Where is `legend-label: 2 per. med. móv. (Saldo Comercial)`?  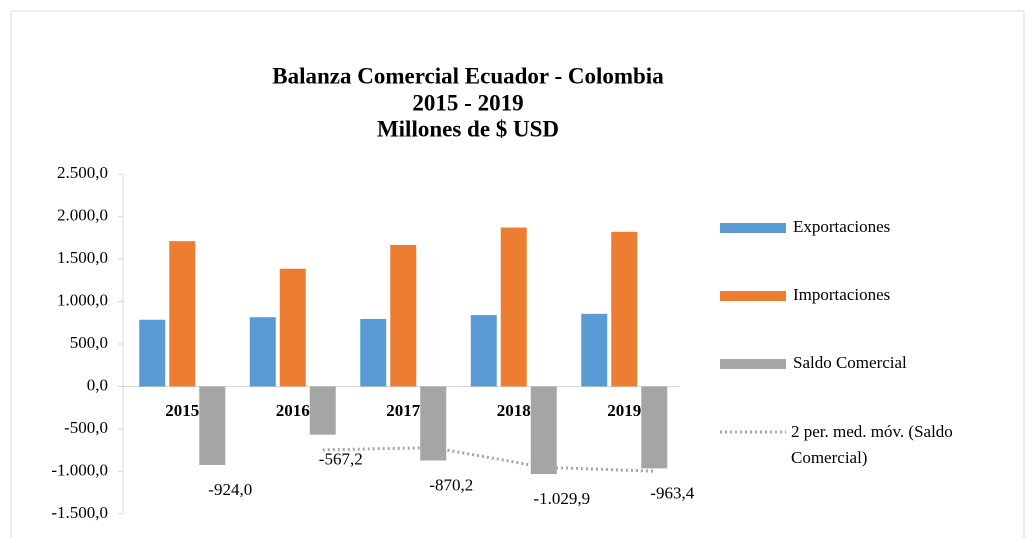 legend-label: 2 per. med. móv. (Saldo Comercial) is located at coordinates (872, 444).